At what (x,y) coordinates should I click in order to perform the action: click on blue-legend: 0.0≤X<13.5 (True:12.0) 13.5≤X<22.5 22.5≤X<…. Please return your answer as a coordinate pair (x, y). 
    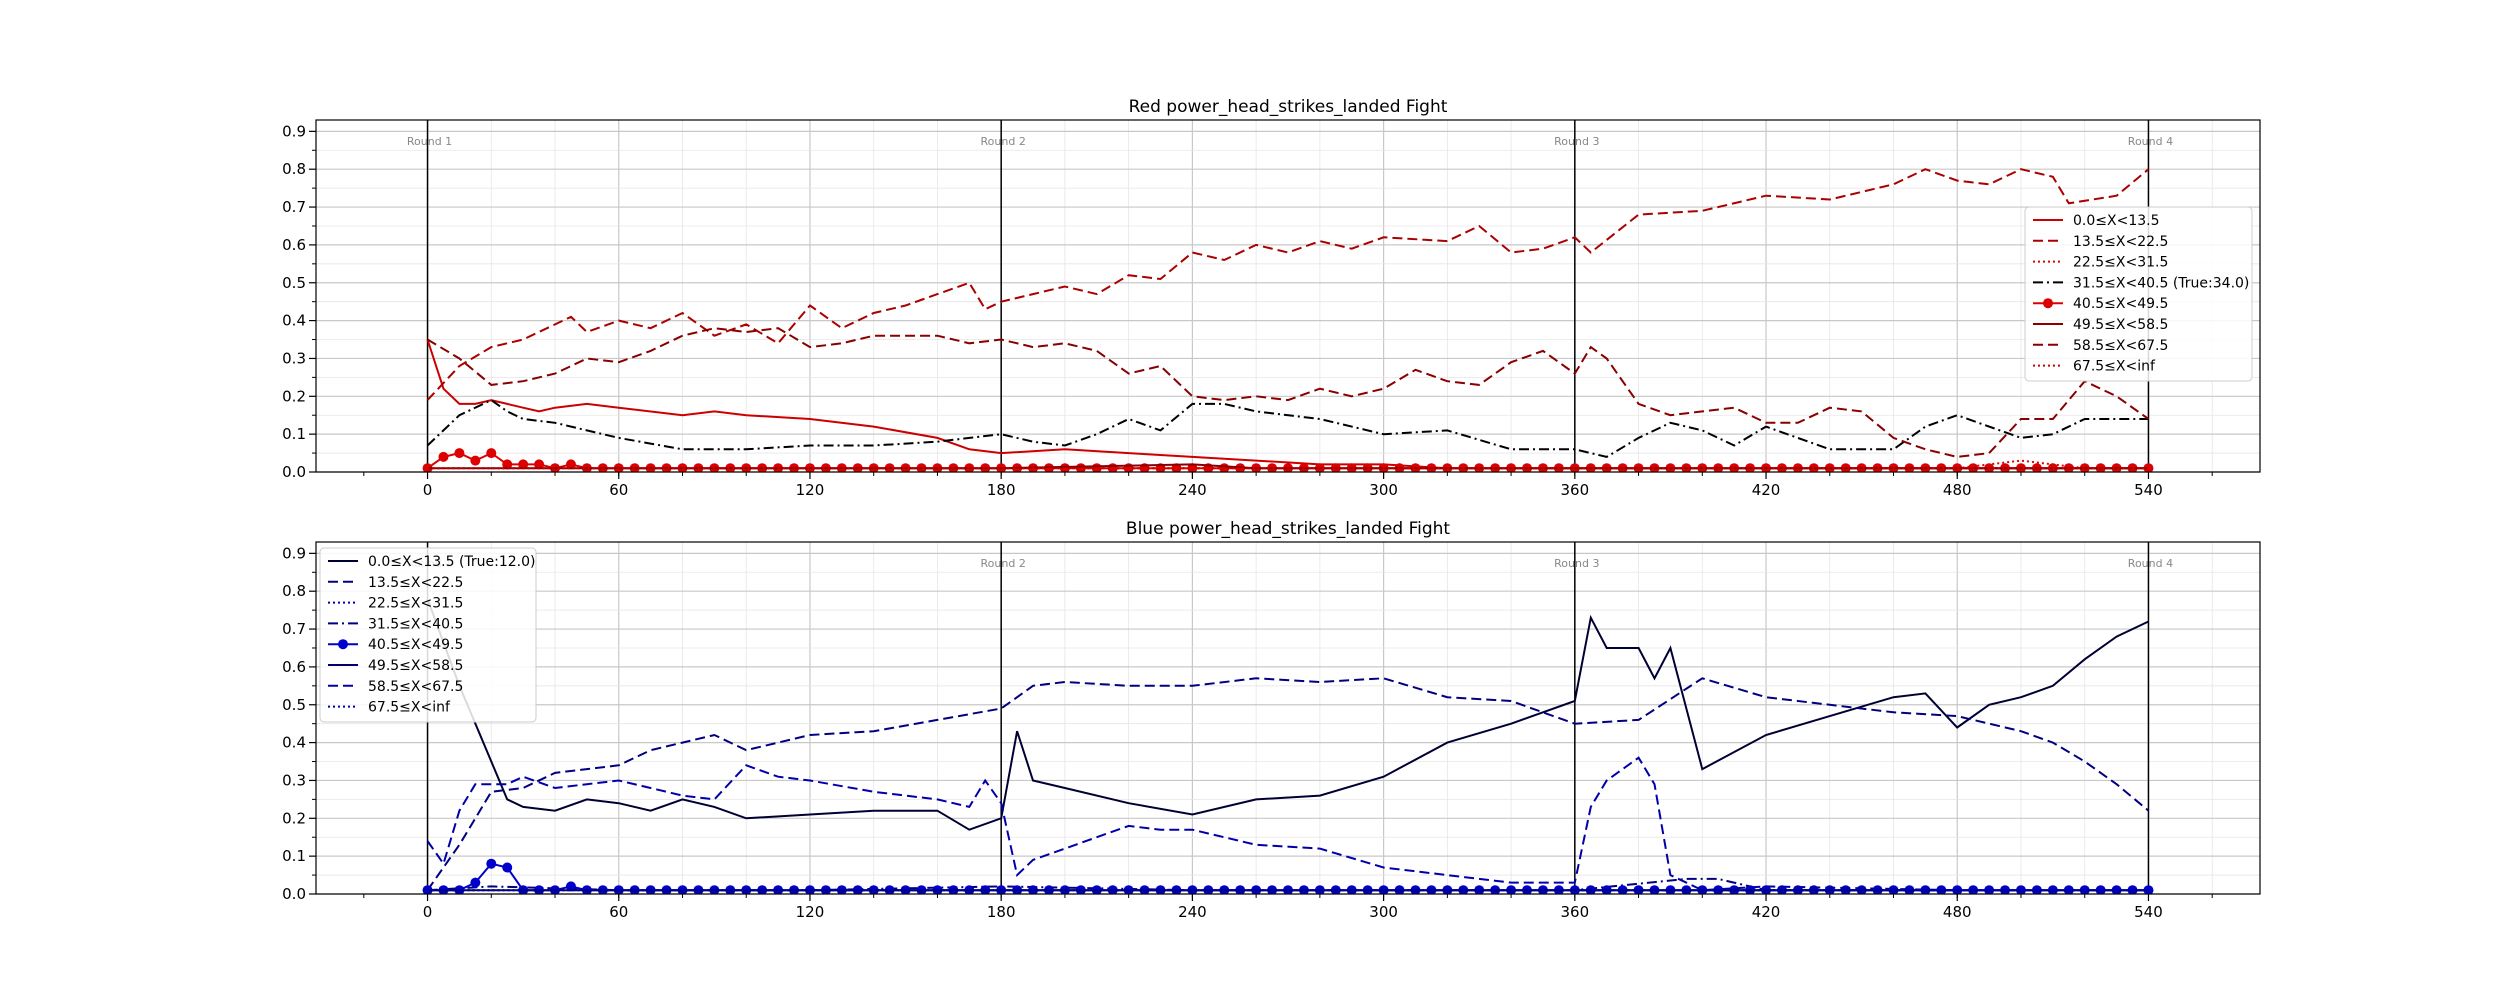
    Looking at the image, I should click on (428, 635).